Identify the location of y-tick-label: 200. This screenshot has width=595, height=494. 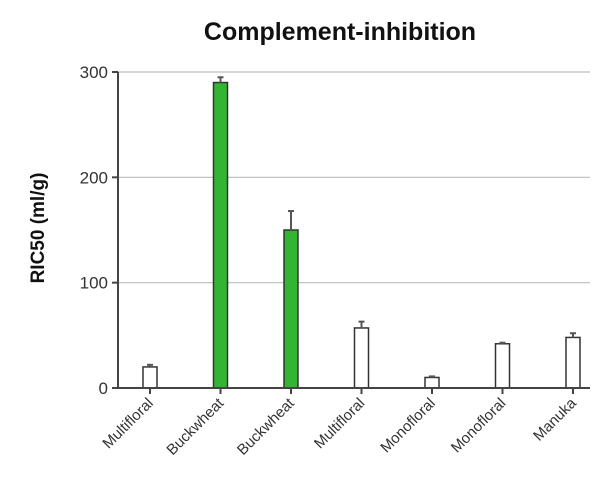
(94, 177).